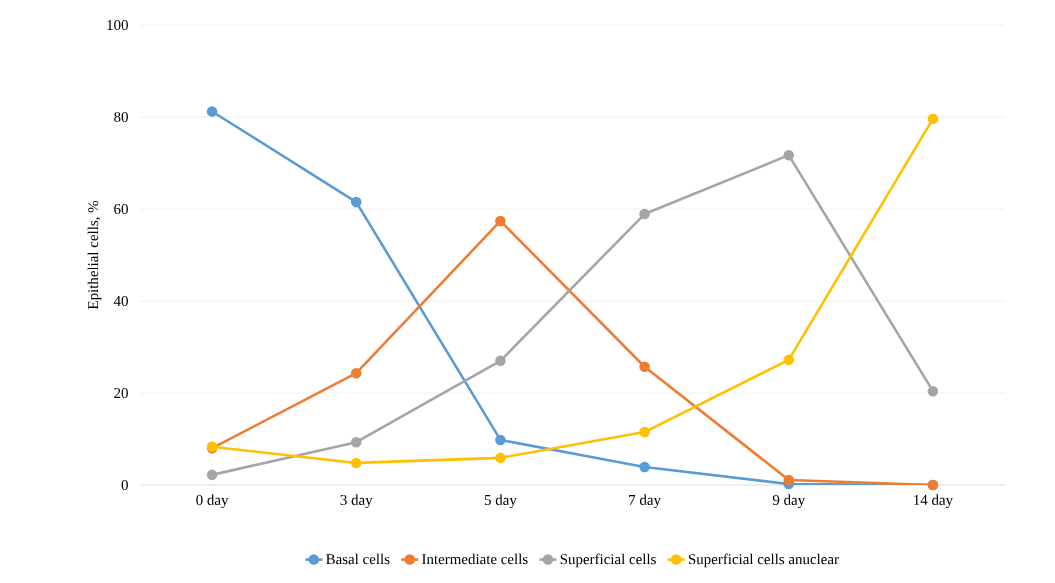 The width and height of the screenshot is (1055, 583). Describe the element at coordinates (120, 301) in the screenshot. I see `y-tick-label: 40` at that location.